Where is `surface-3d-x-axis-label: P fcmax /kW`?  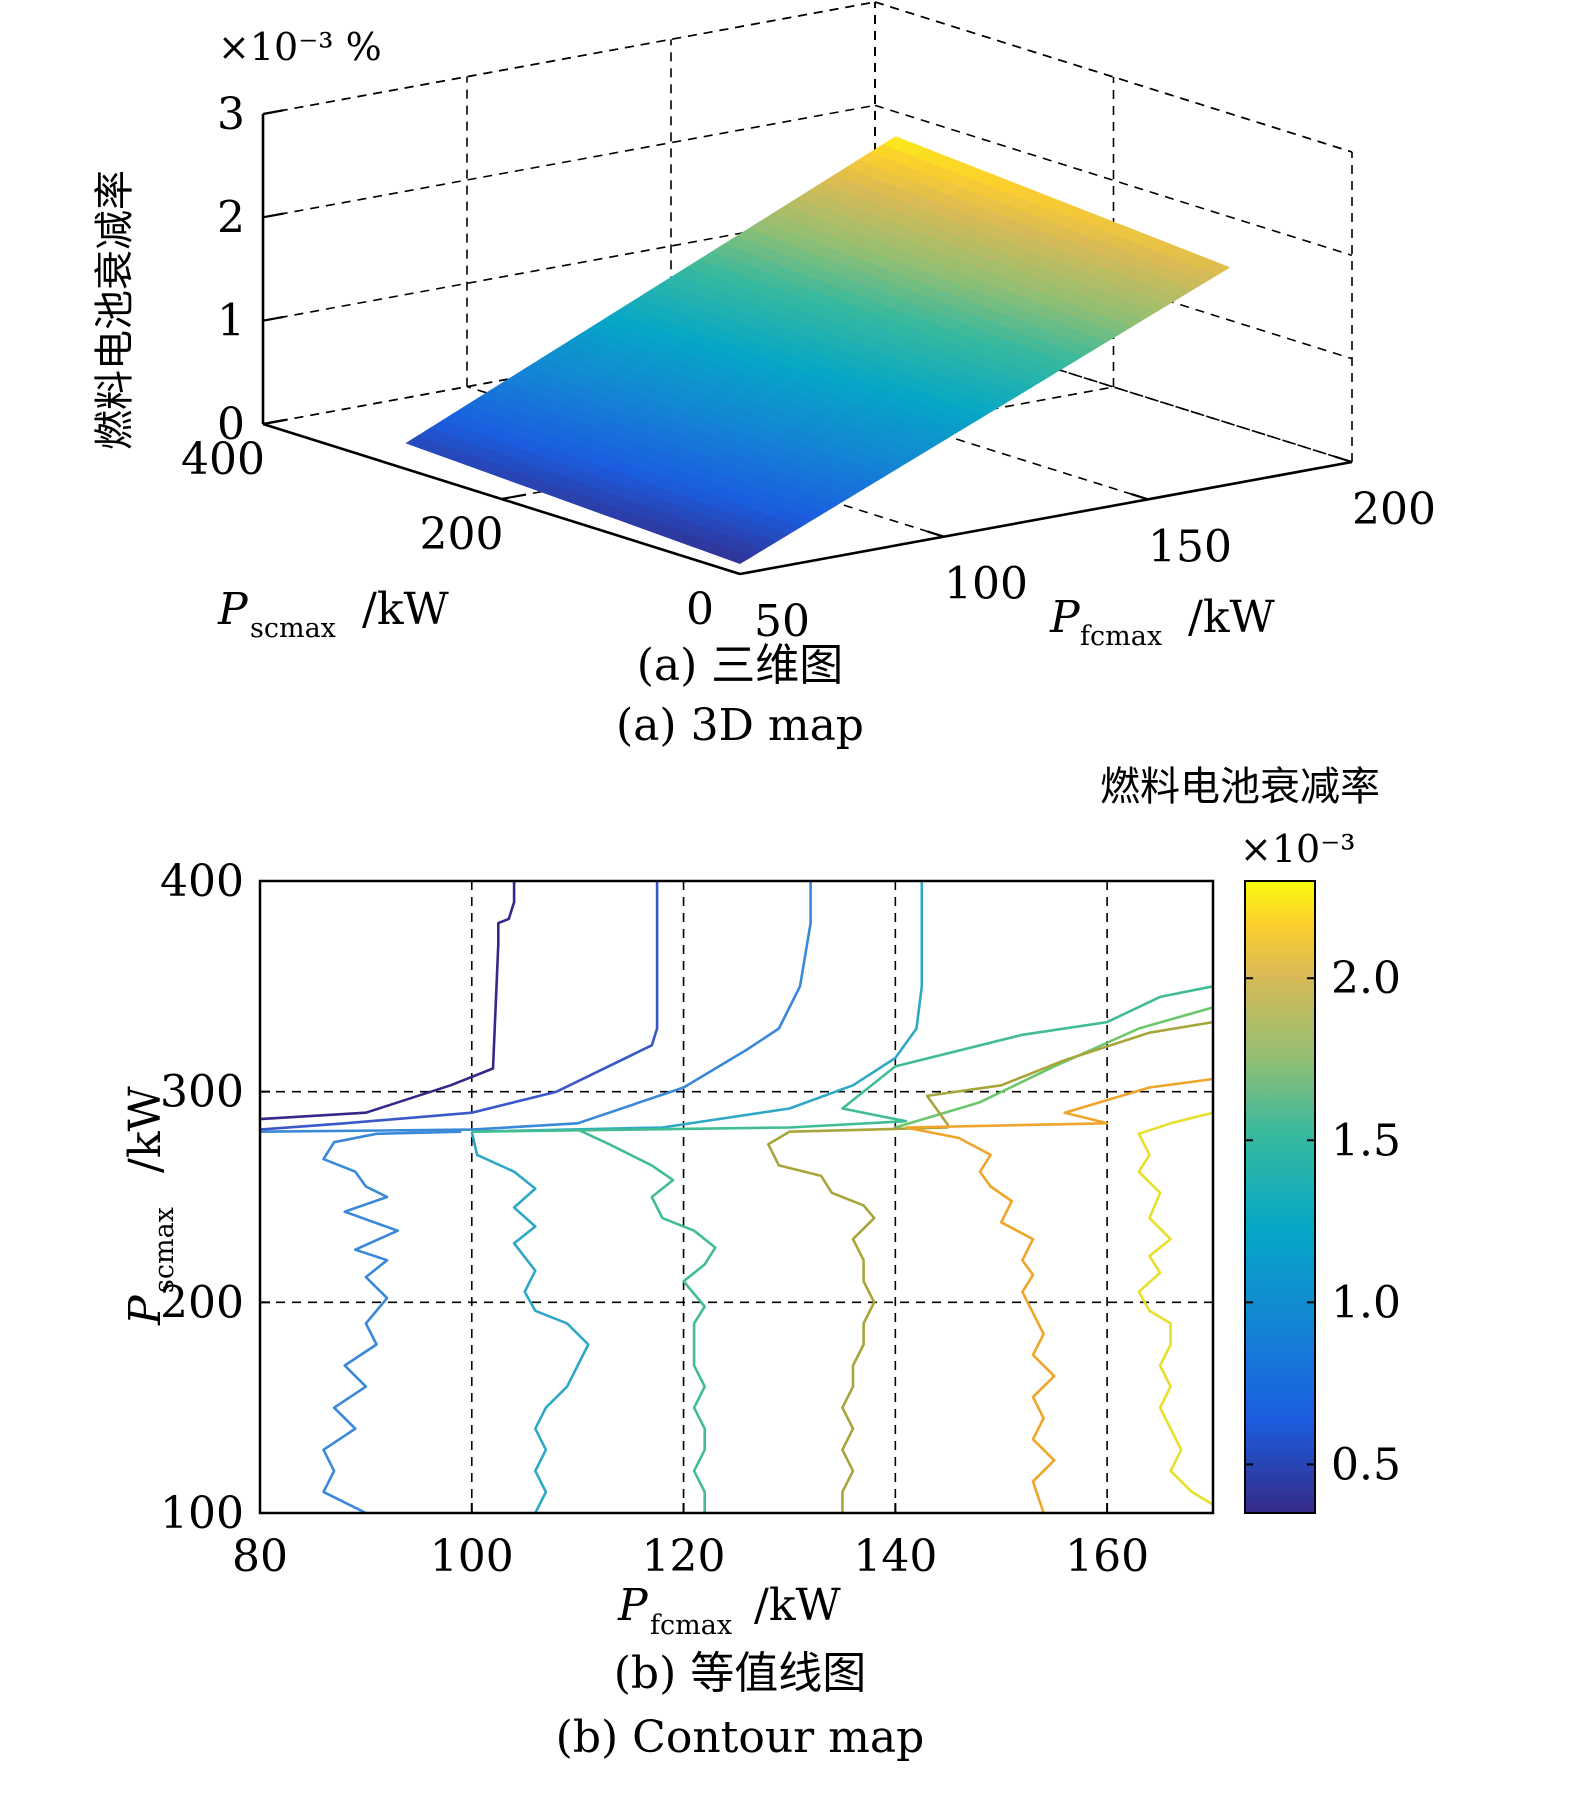 surface-3d-x-axis-label: P fcmax /kW is located at coordinates (1162, 622).